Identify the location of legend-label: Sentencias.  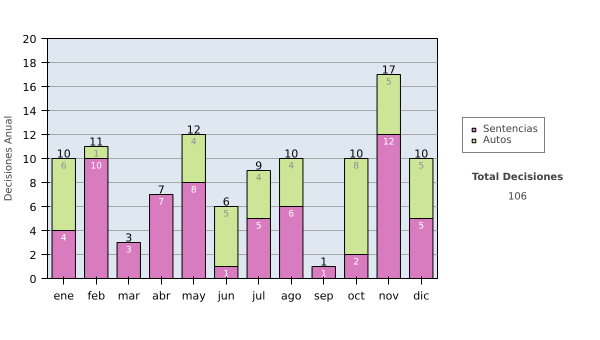
(510, 129).